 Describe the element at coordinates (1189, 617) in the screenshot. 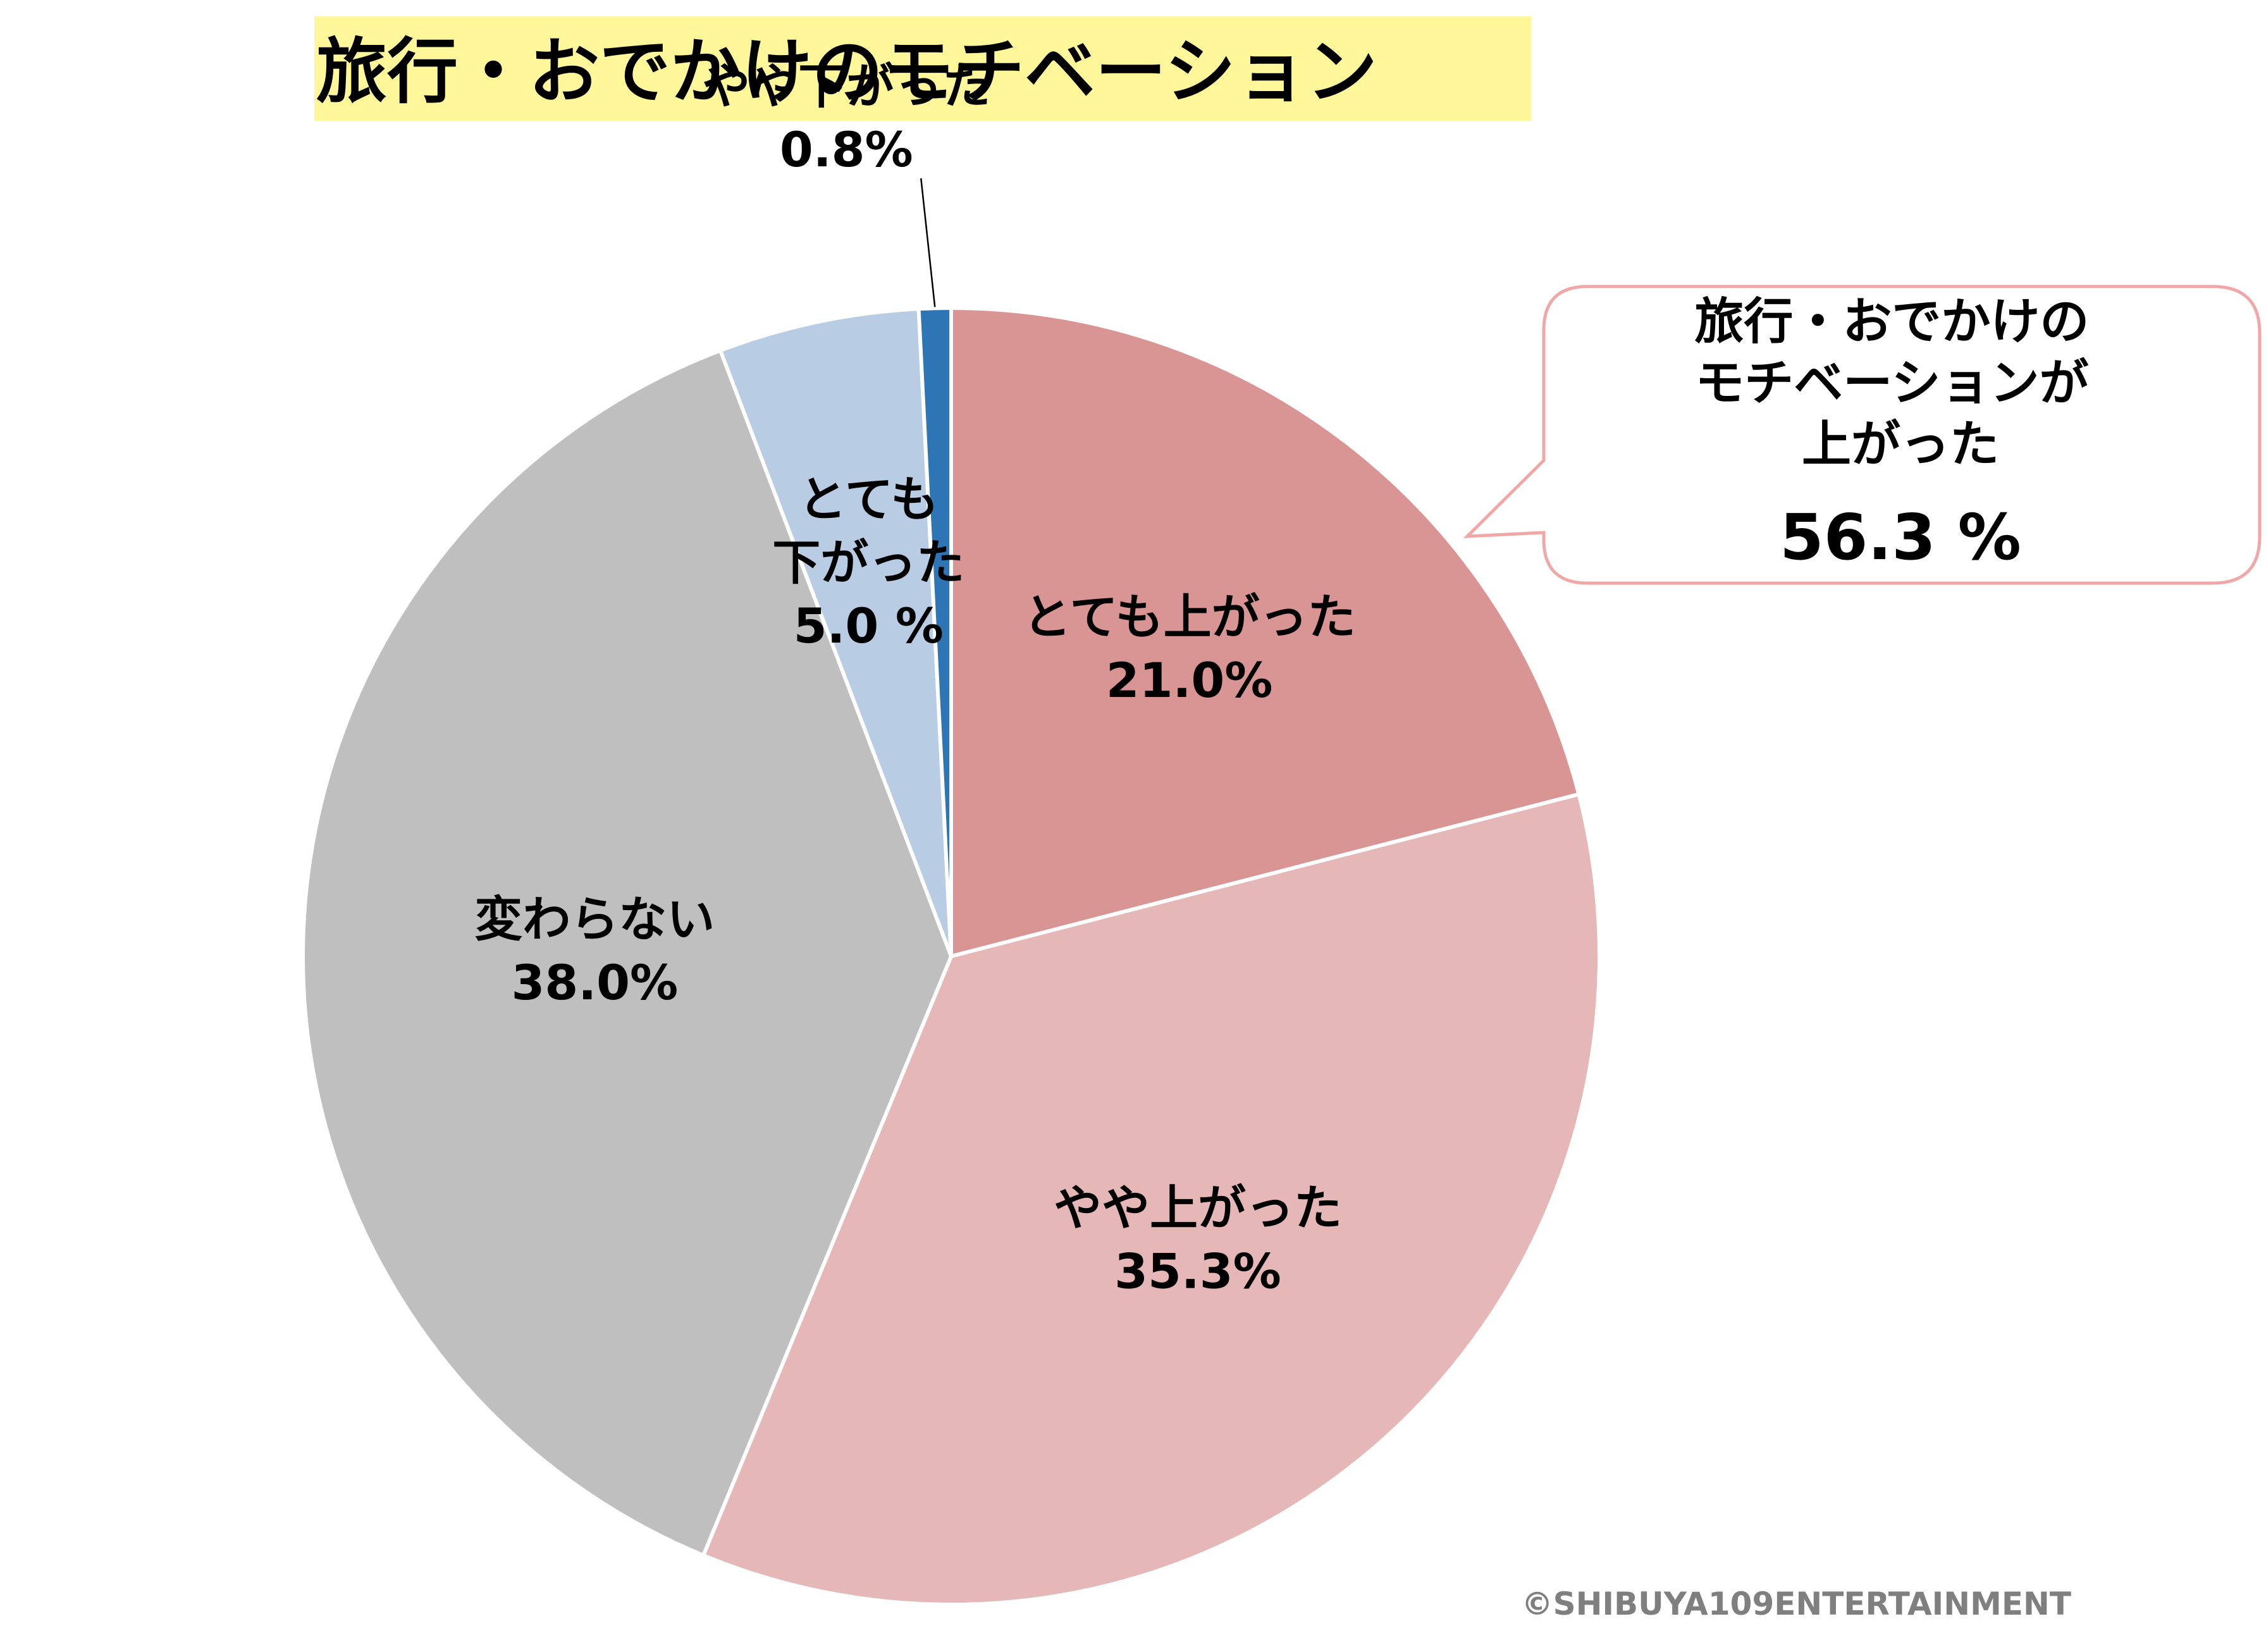

I see `slice-name: とても上がった` at that location.